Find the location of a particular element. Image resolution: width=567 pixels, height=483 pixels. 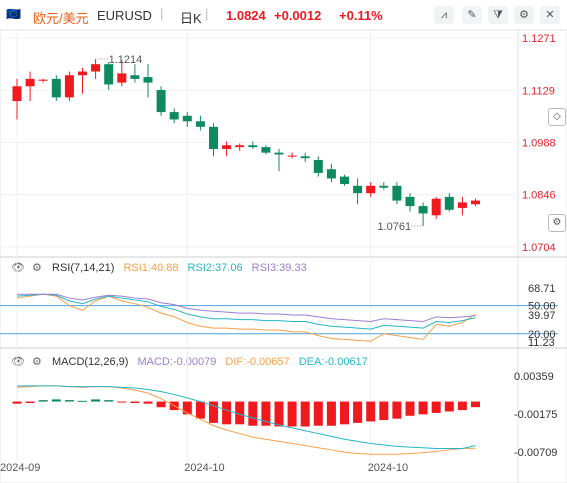

last-price: 1.0824 is located at coordinates (246, 15).